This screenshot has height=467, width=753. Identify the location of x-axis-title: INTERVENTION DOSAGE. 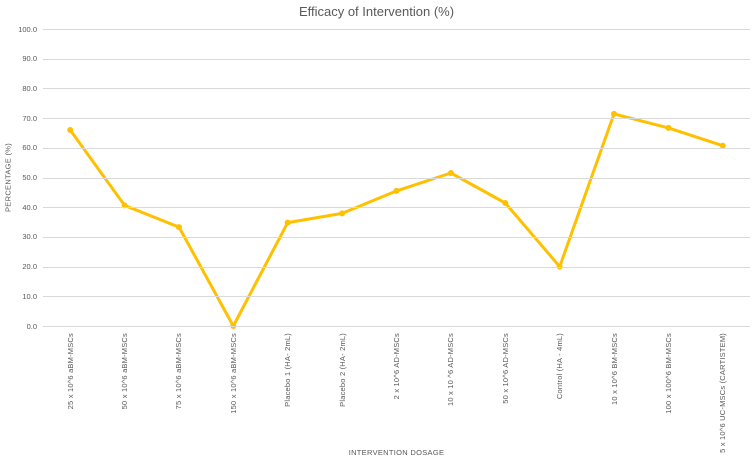
(396, 452).